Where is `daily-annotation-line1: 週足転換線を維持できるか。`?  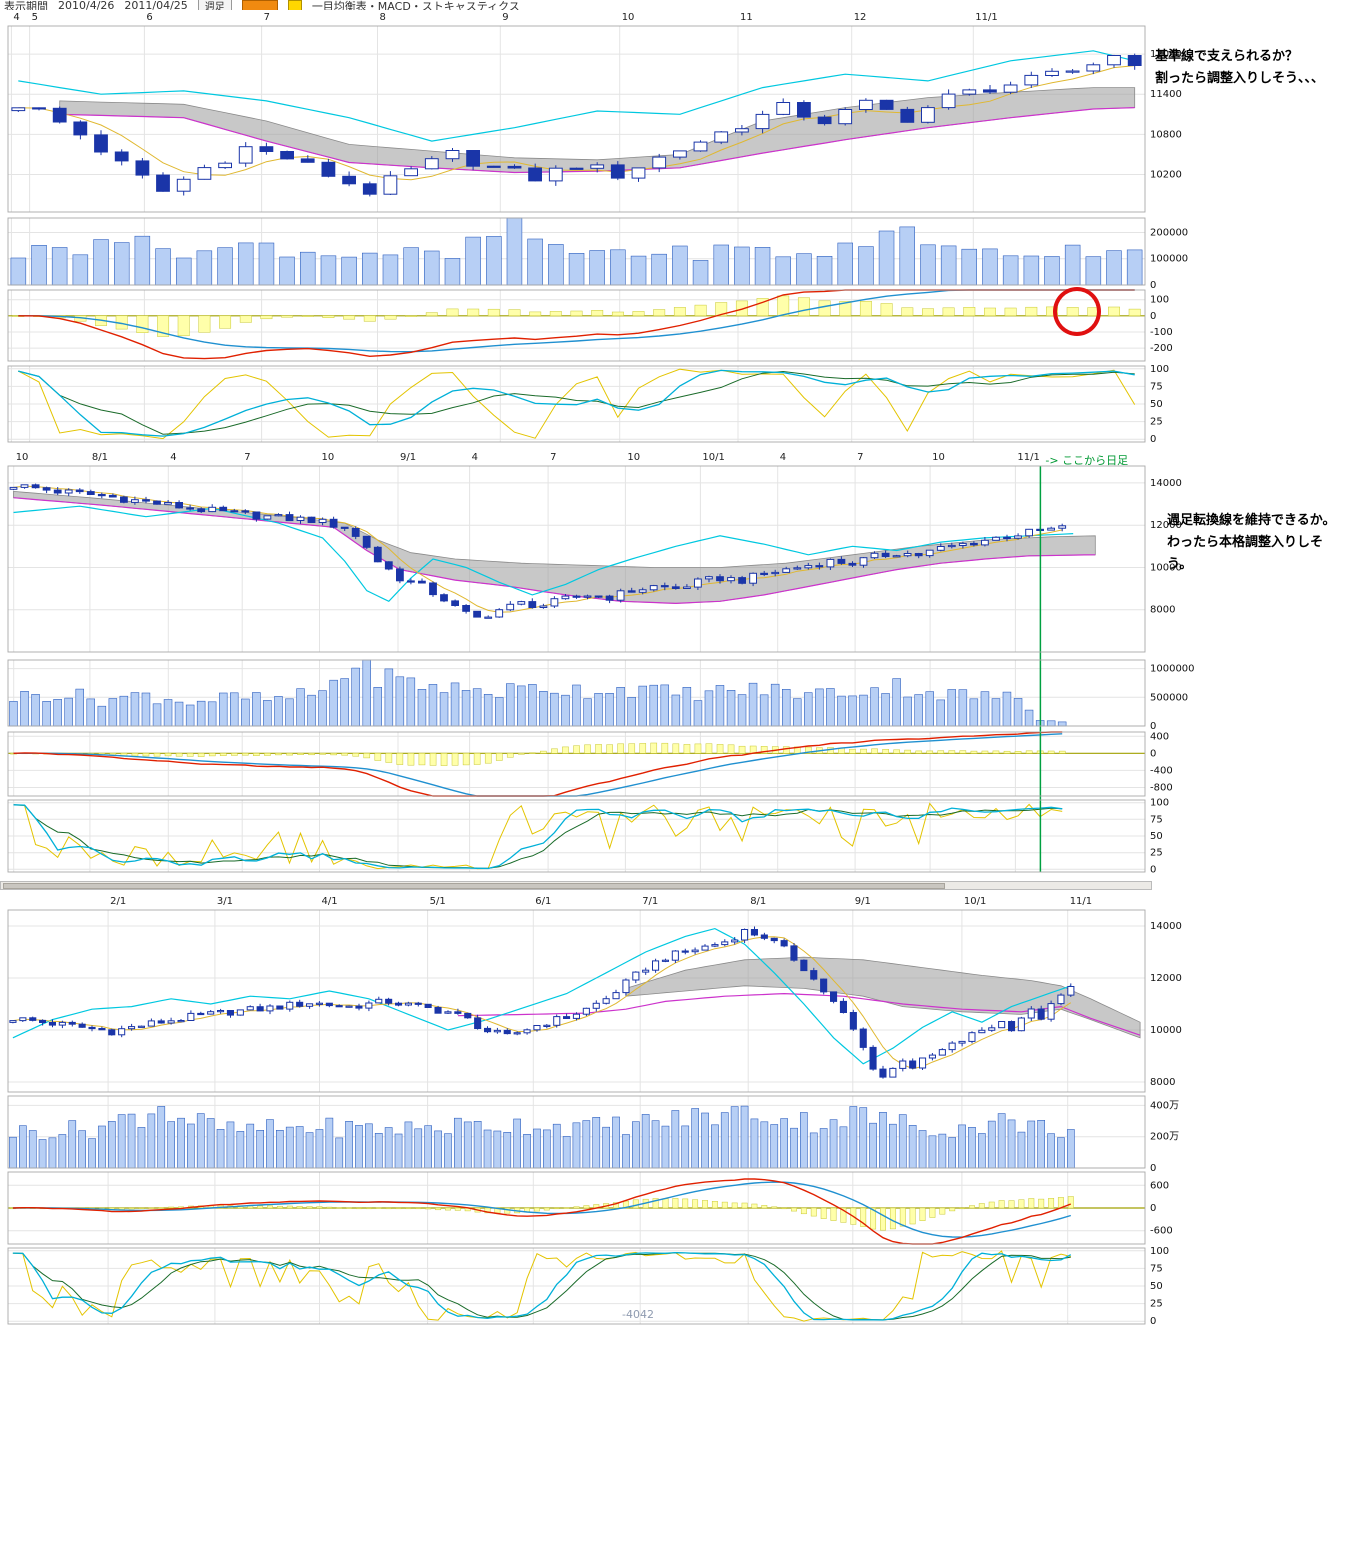 daily-annotation-line1: 週足転換線を維持できるか。 is located at coordinates (1251, 520).